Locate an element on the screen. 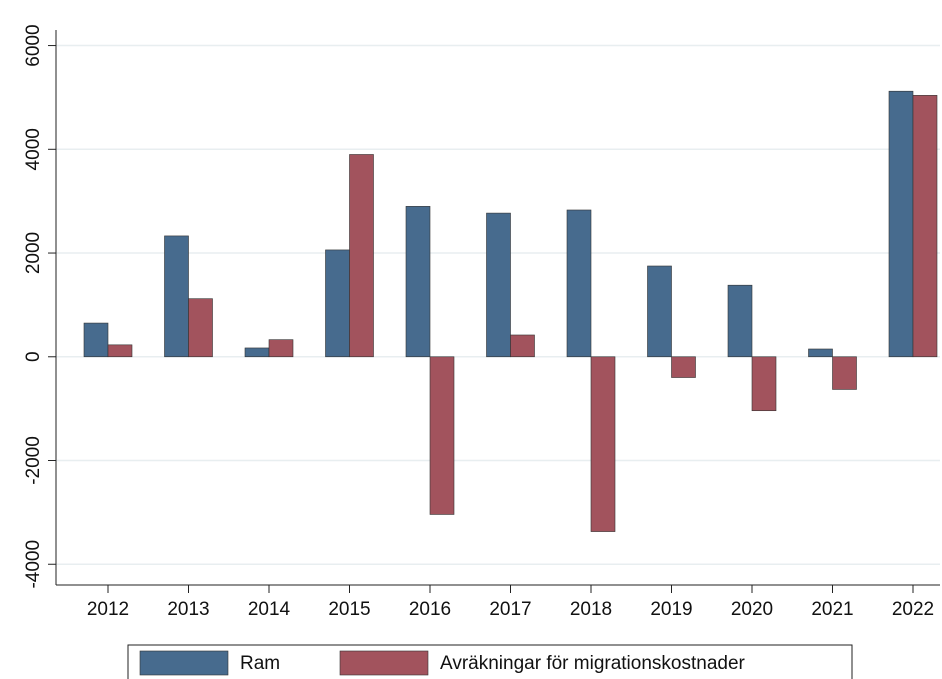  x-tick-label: 2015 is located at coordinates (349, 609).